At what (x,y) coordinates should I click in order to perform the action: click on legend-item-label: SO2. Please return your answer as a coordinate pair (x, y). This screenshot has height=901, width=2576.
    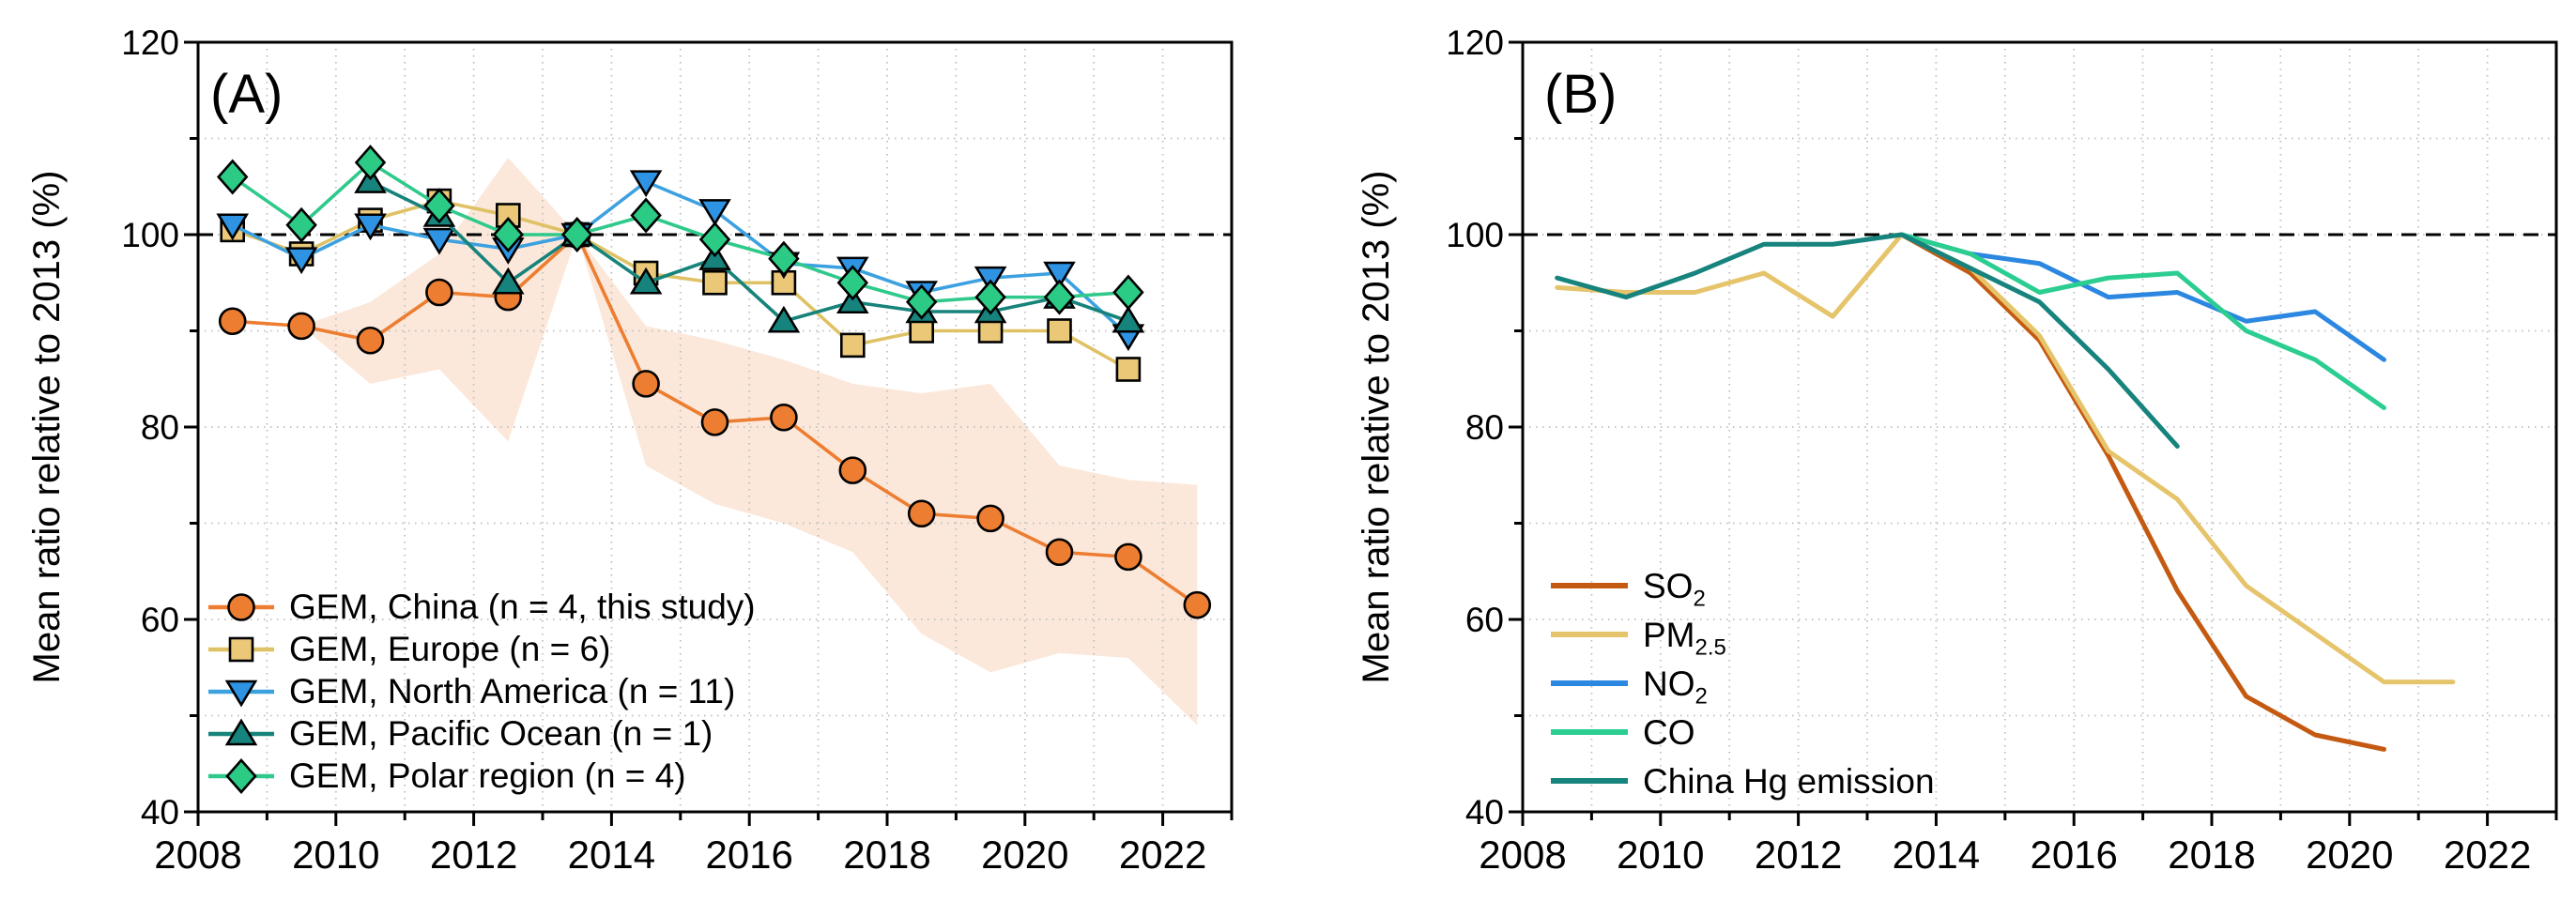
    Looking at the image, I should click on (1675, 589).